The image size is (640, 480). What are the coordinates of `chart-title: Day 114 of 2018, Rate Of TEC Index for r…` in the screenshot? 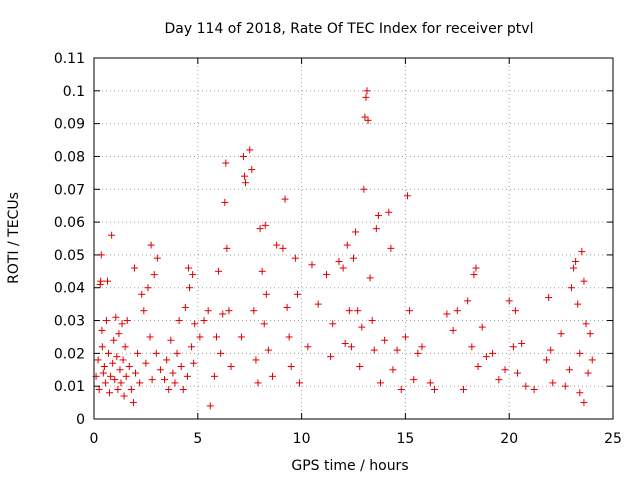 It's located at (349, 29).